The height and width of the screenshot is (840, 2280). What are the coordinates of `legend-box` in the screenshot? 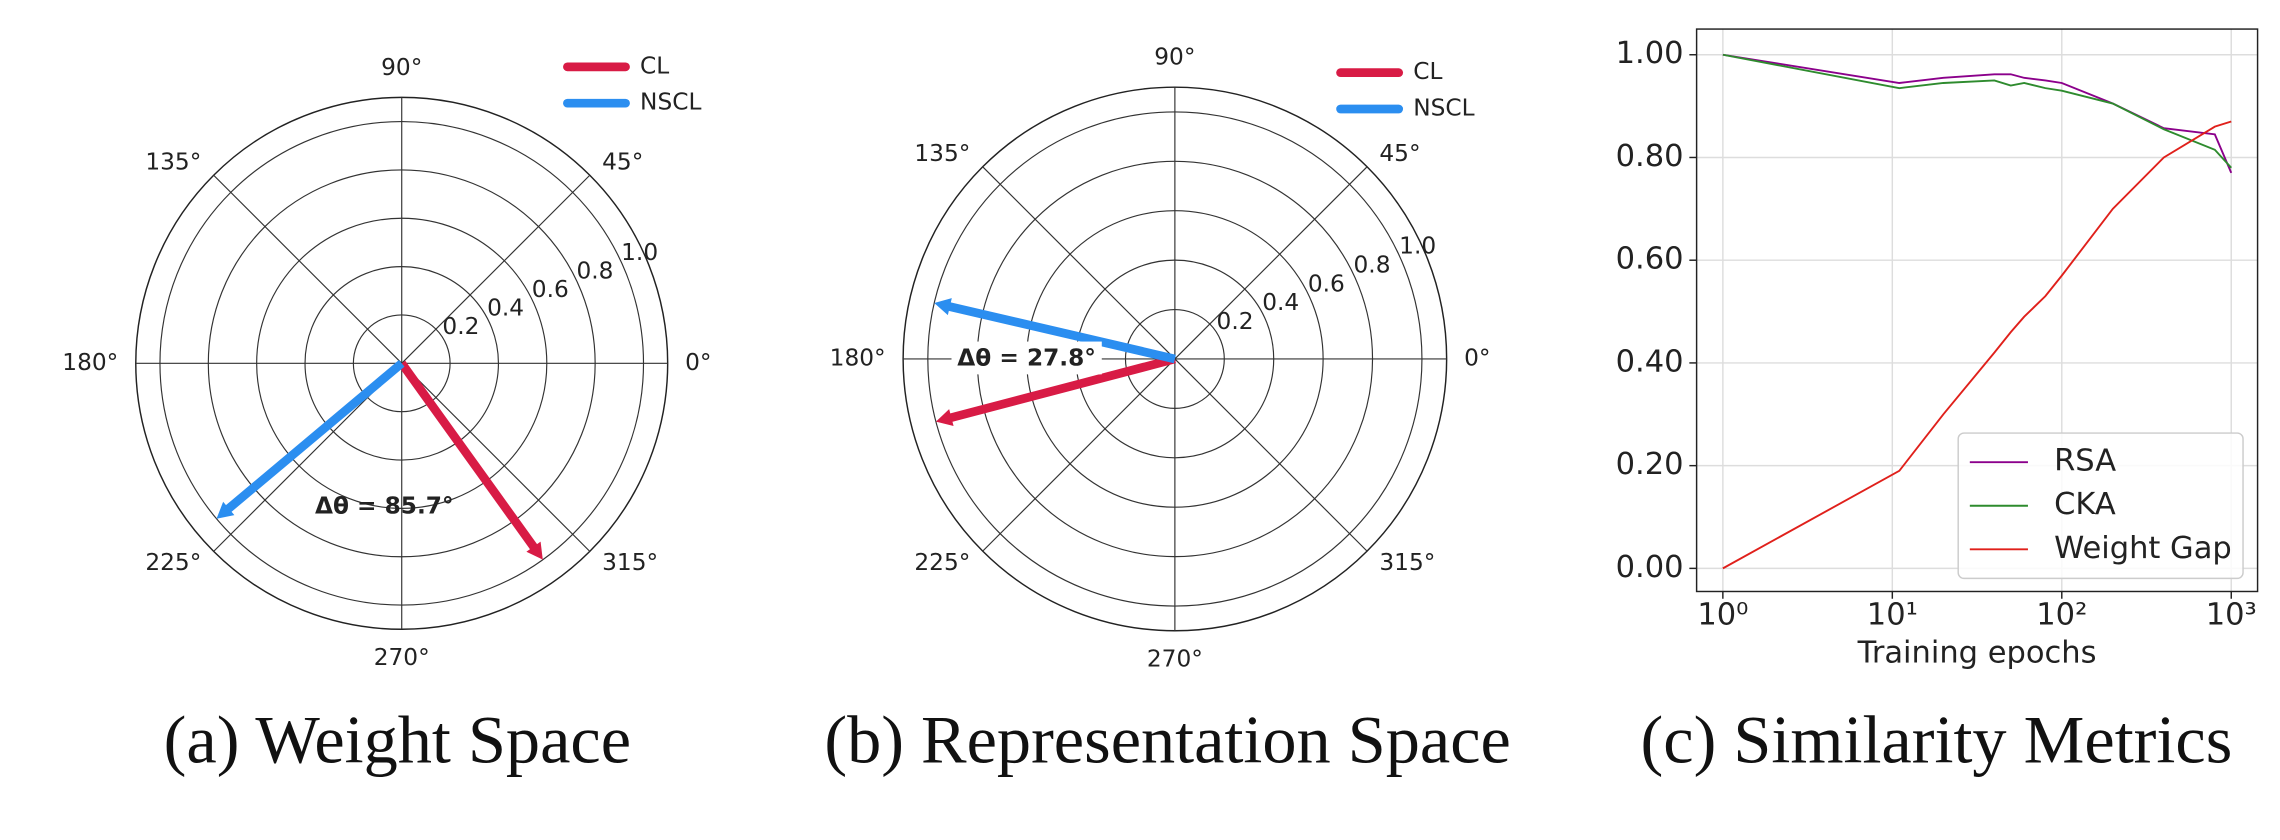 It's located at (2100, 506).